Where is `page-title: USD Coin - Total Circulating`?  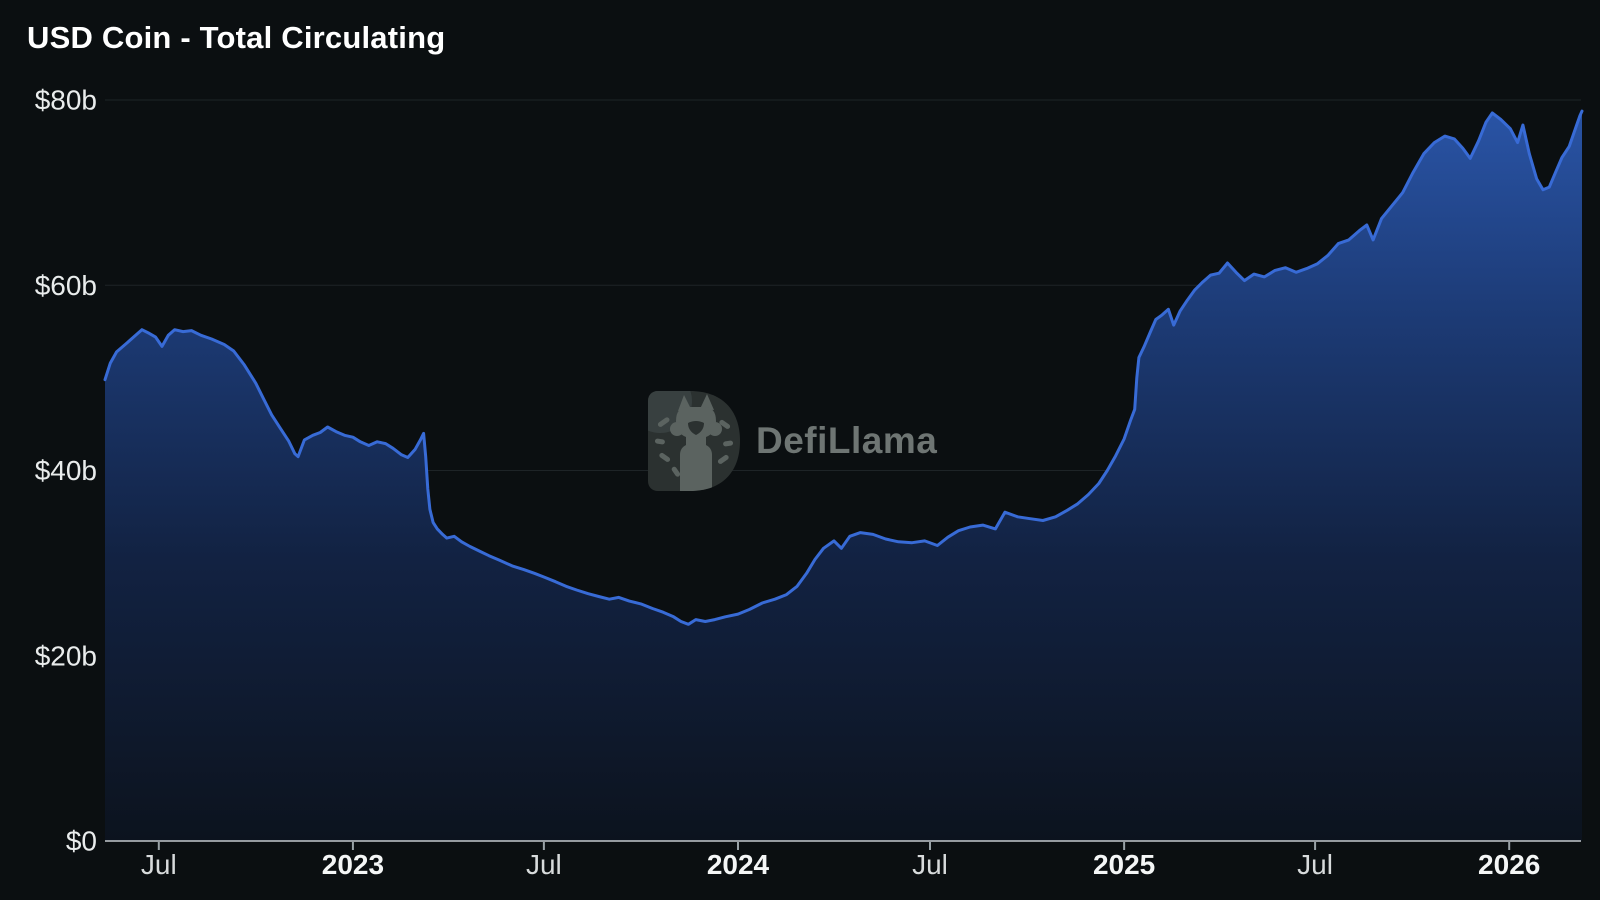 page-title: USD Coin - Total Circulating is located at coordinates (236, 37).